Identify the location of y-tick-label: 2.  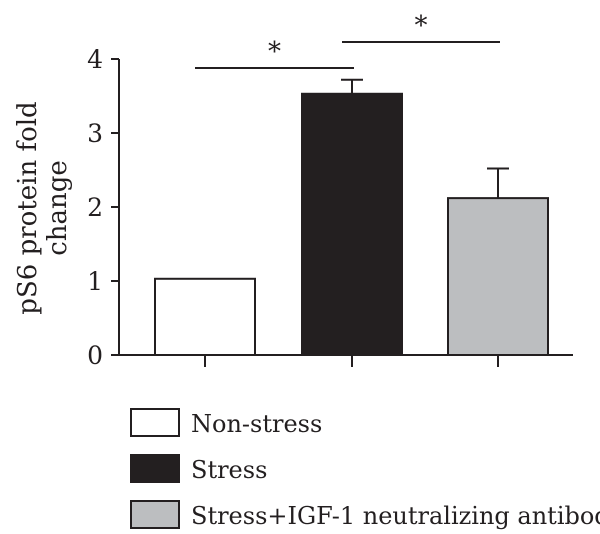
(95, 207).